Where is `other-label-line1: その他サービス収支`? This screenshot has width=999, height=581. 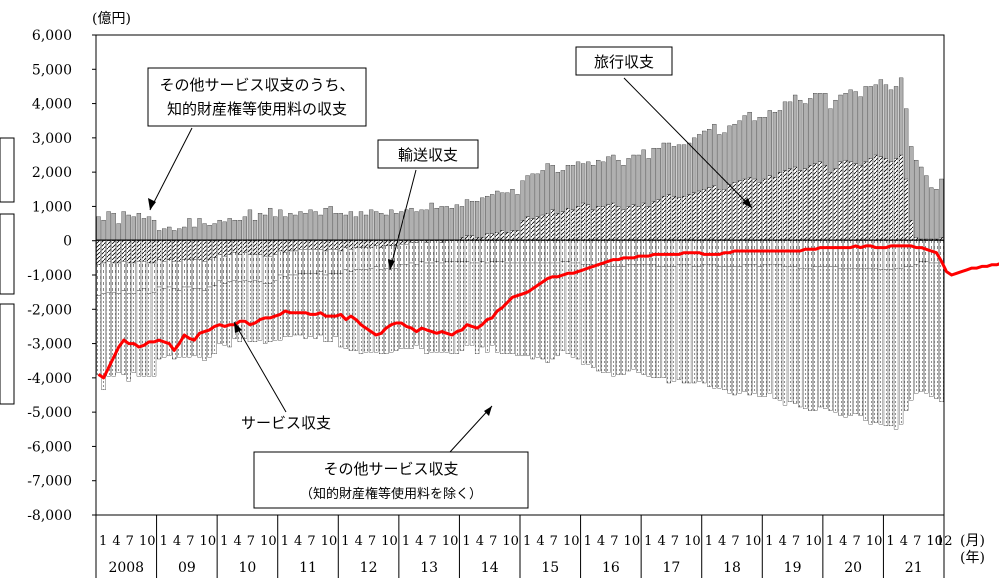 other-label-line1: その他サービス収支 is located at coordinates (390, 469).